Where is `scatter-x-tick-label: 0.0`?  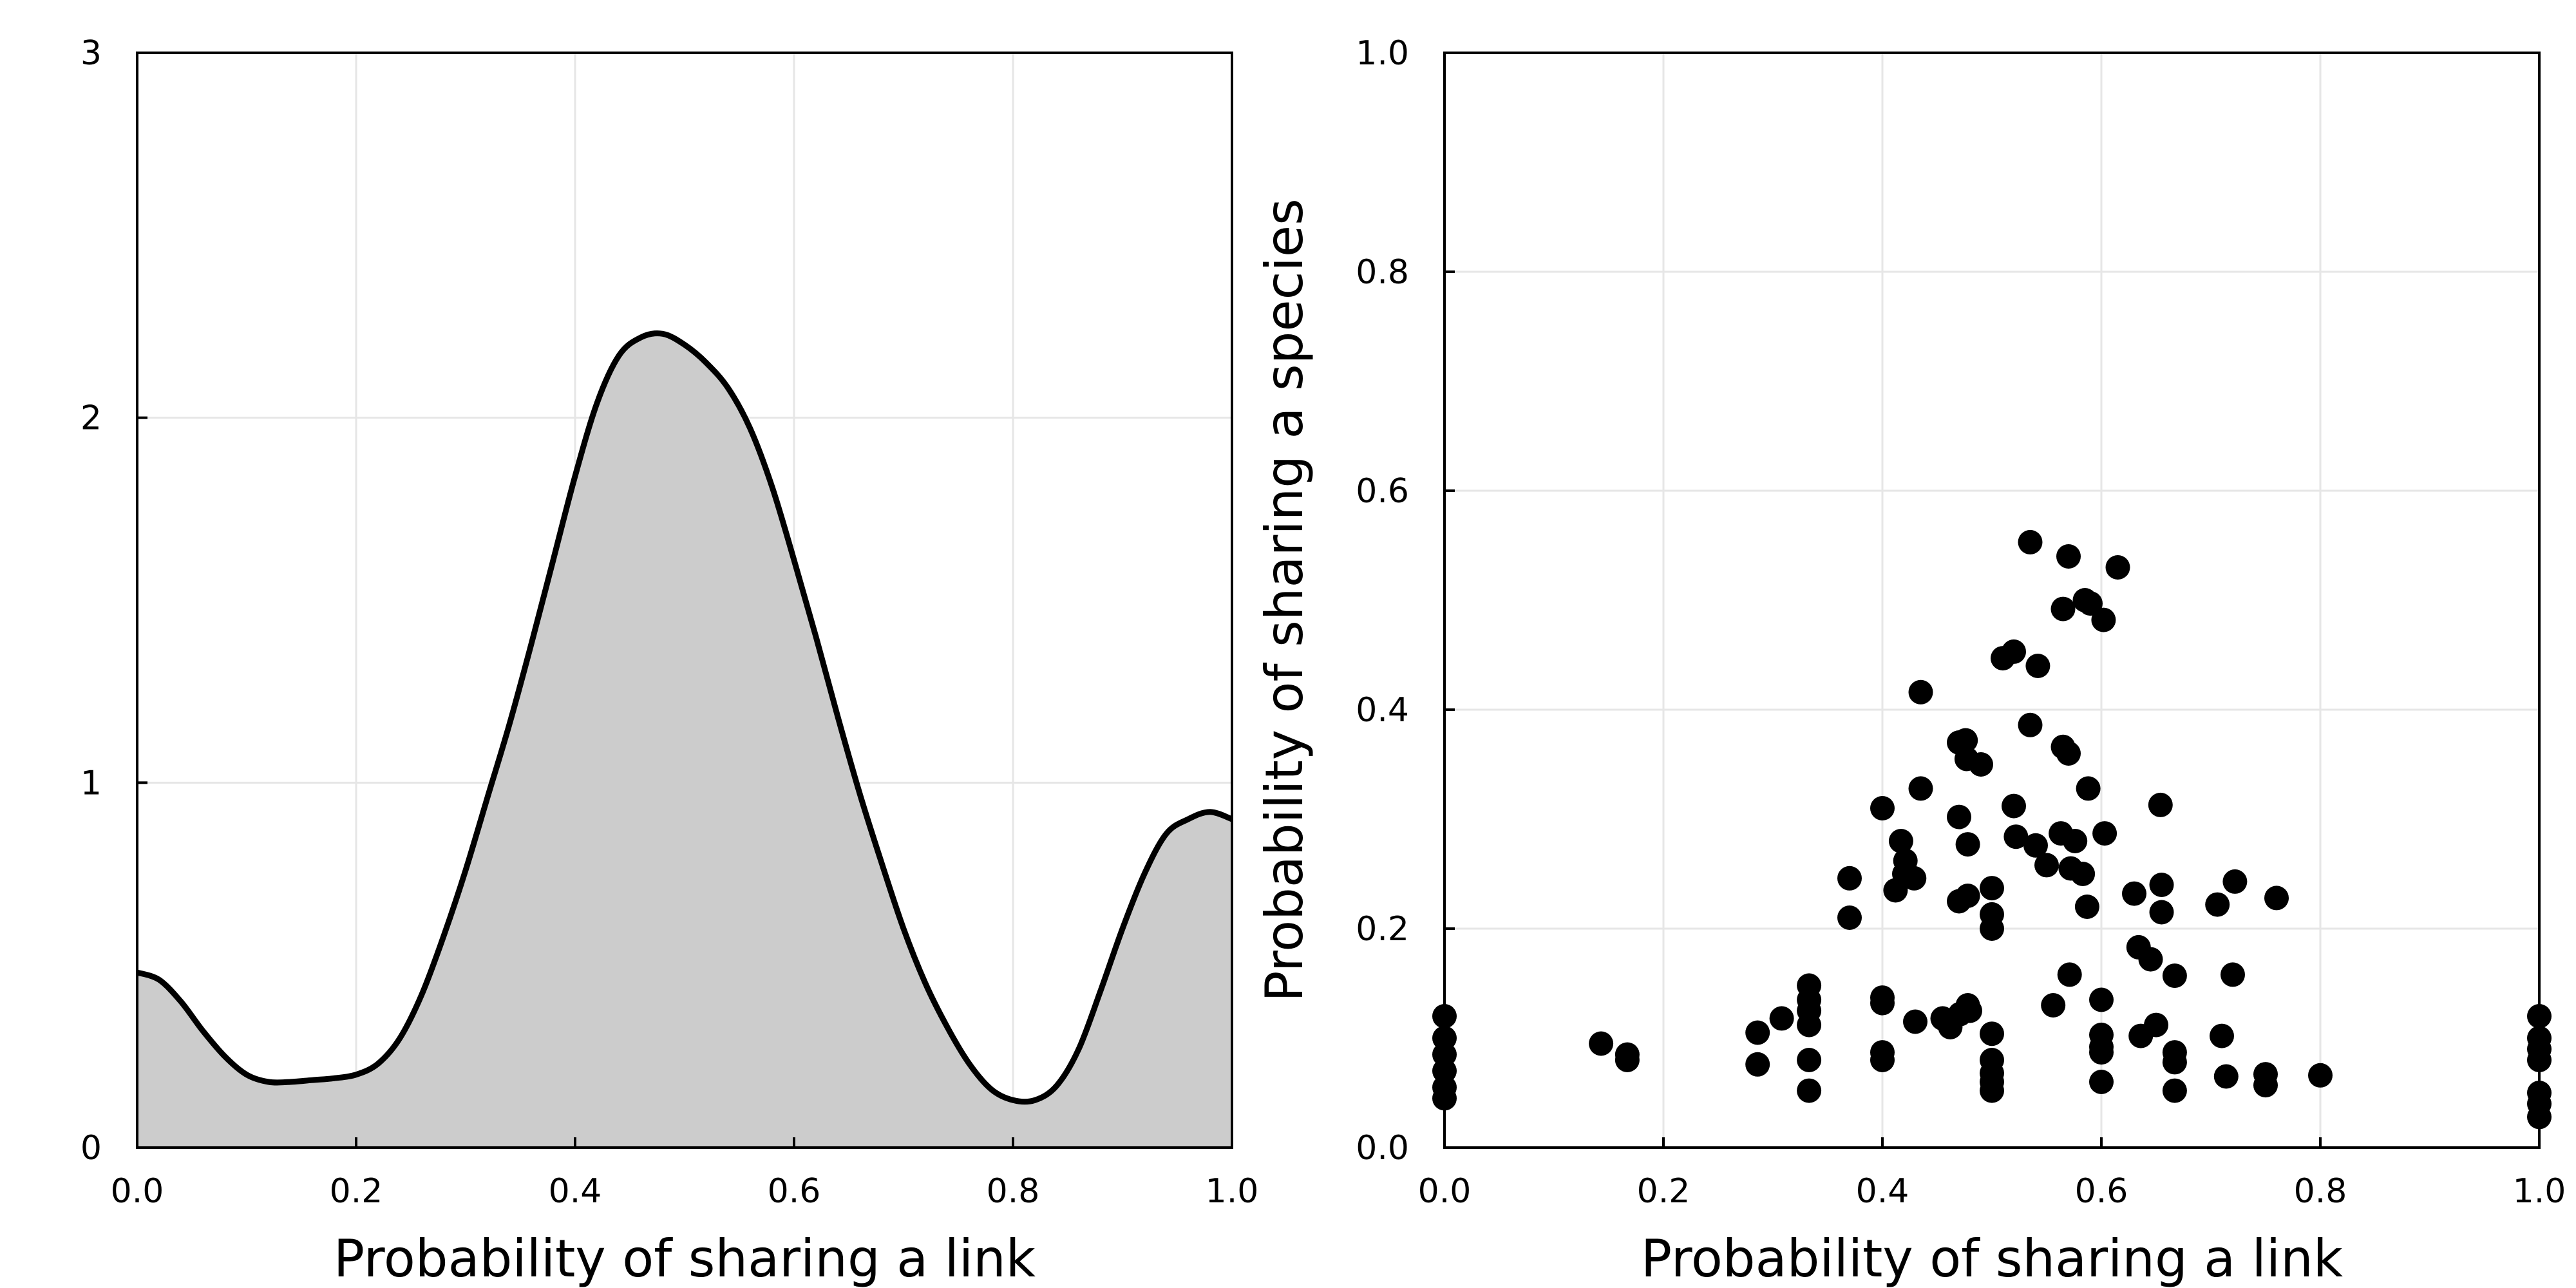
scatter-x-tick-label: 0.0 is located at coordinates (1445, 1191).